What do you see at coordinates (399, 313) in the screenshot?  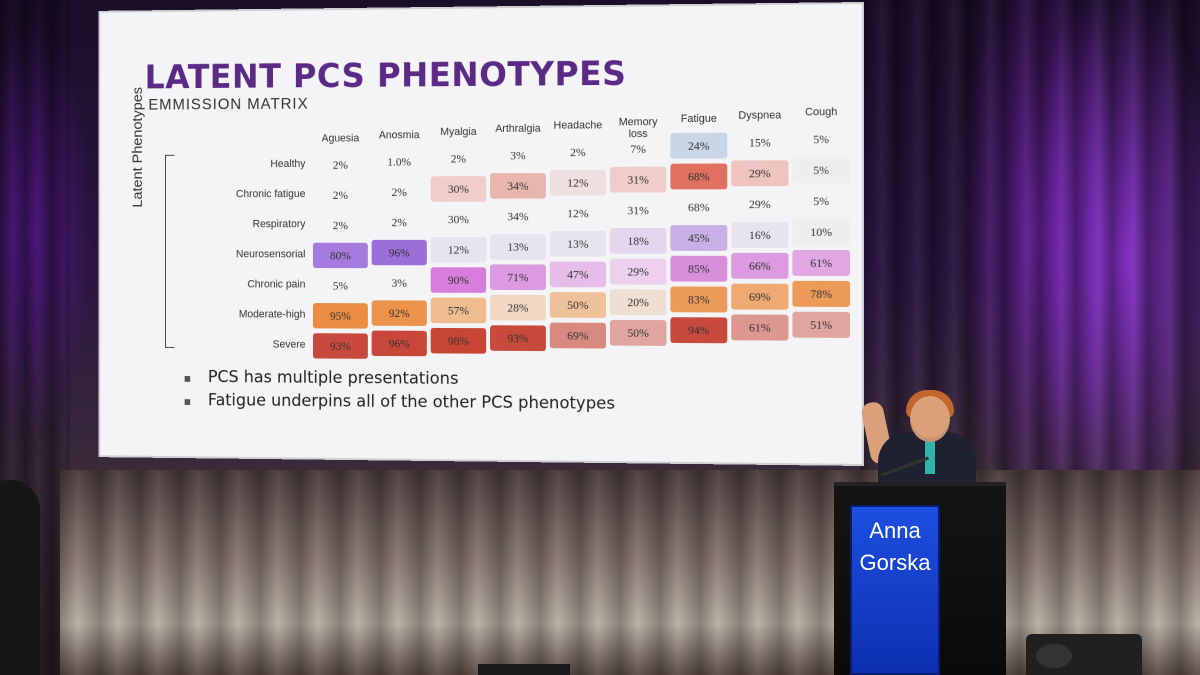 I see `matrix-cell: 92%` at bounding box center [399, 313].